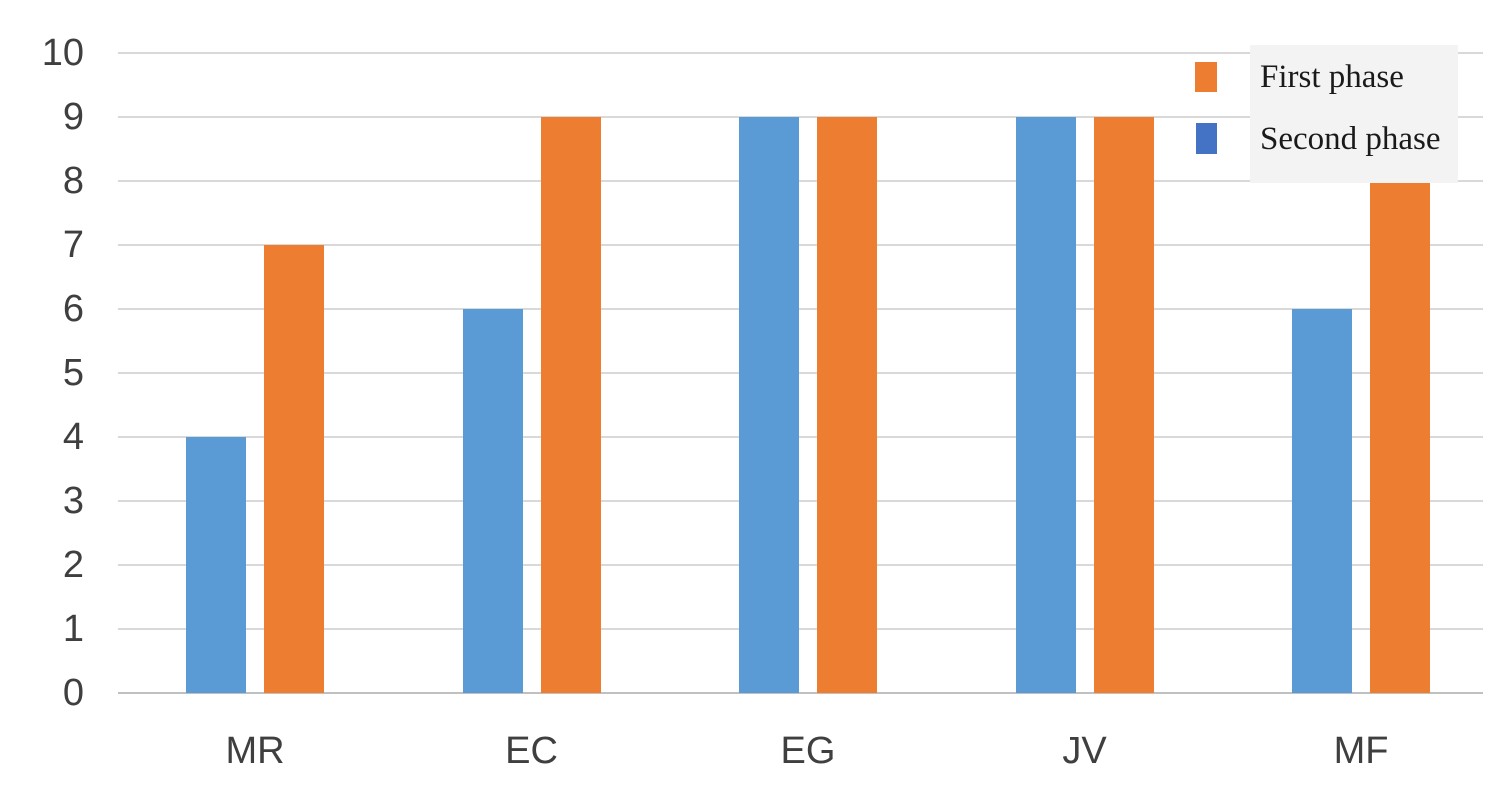 The height and width of the screenshot is (793, 1509). I want to click on bar-second-phase-eg, so click(769, 405).